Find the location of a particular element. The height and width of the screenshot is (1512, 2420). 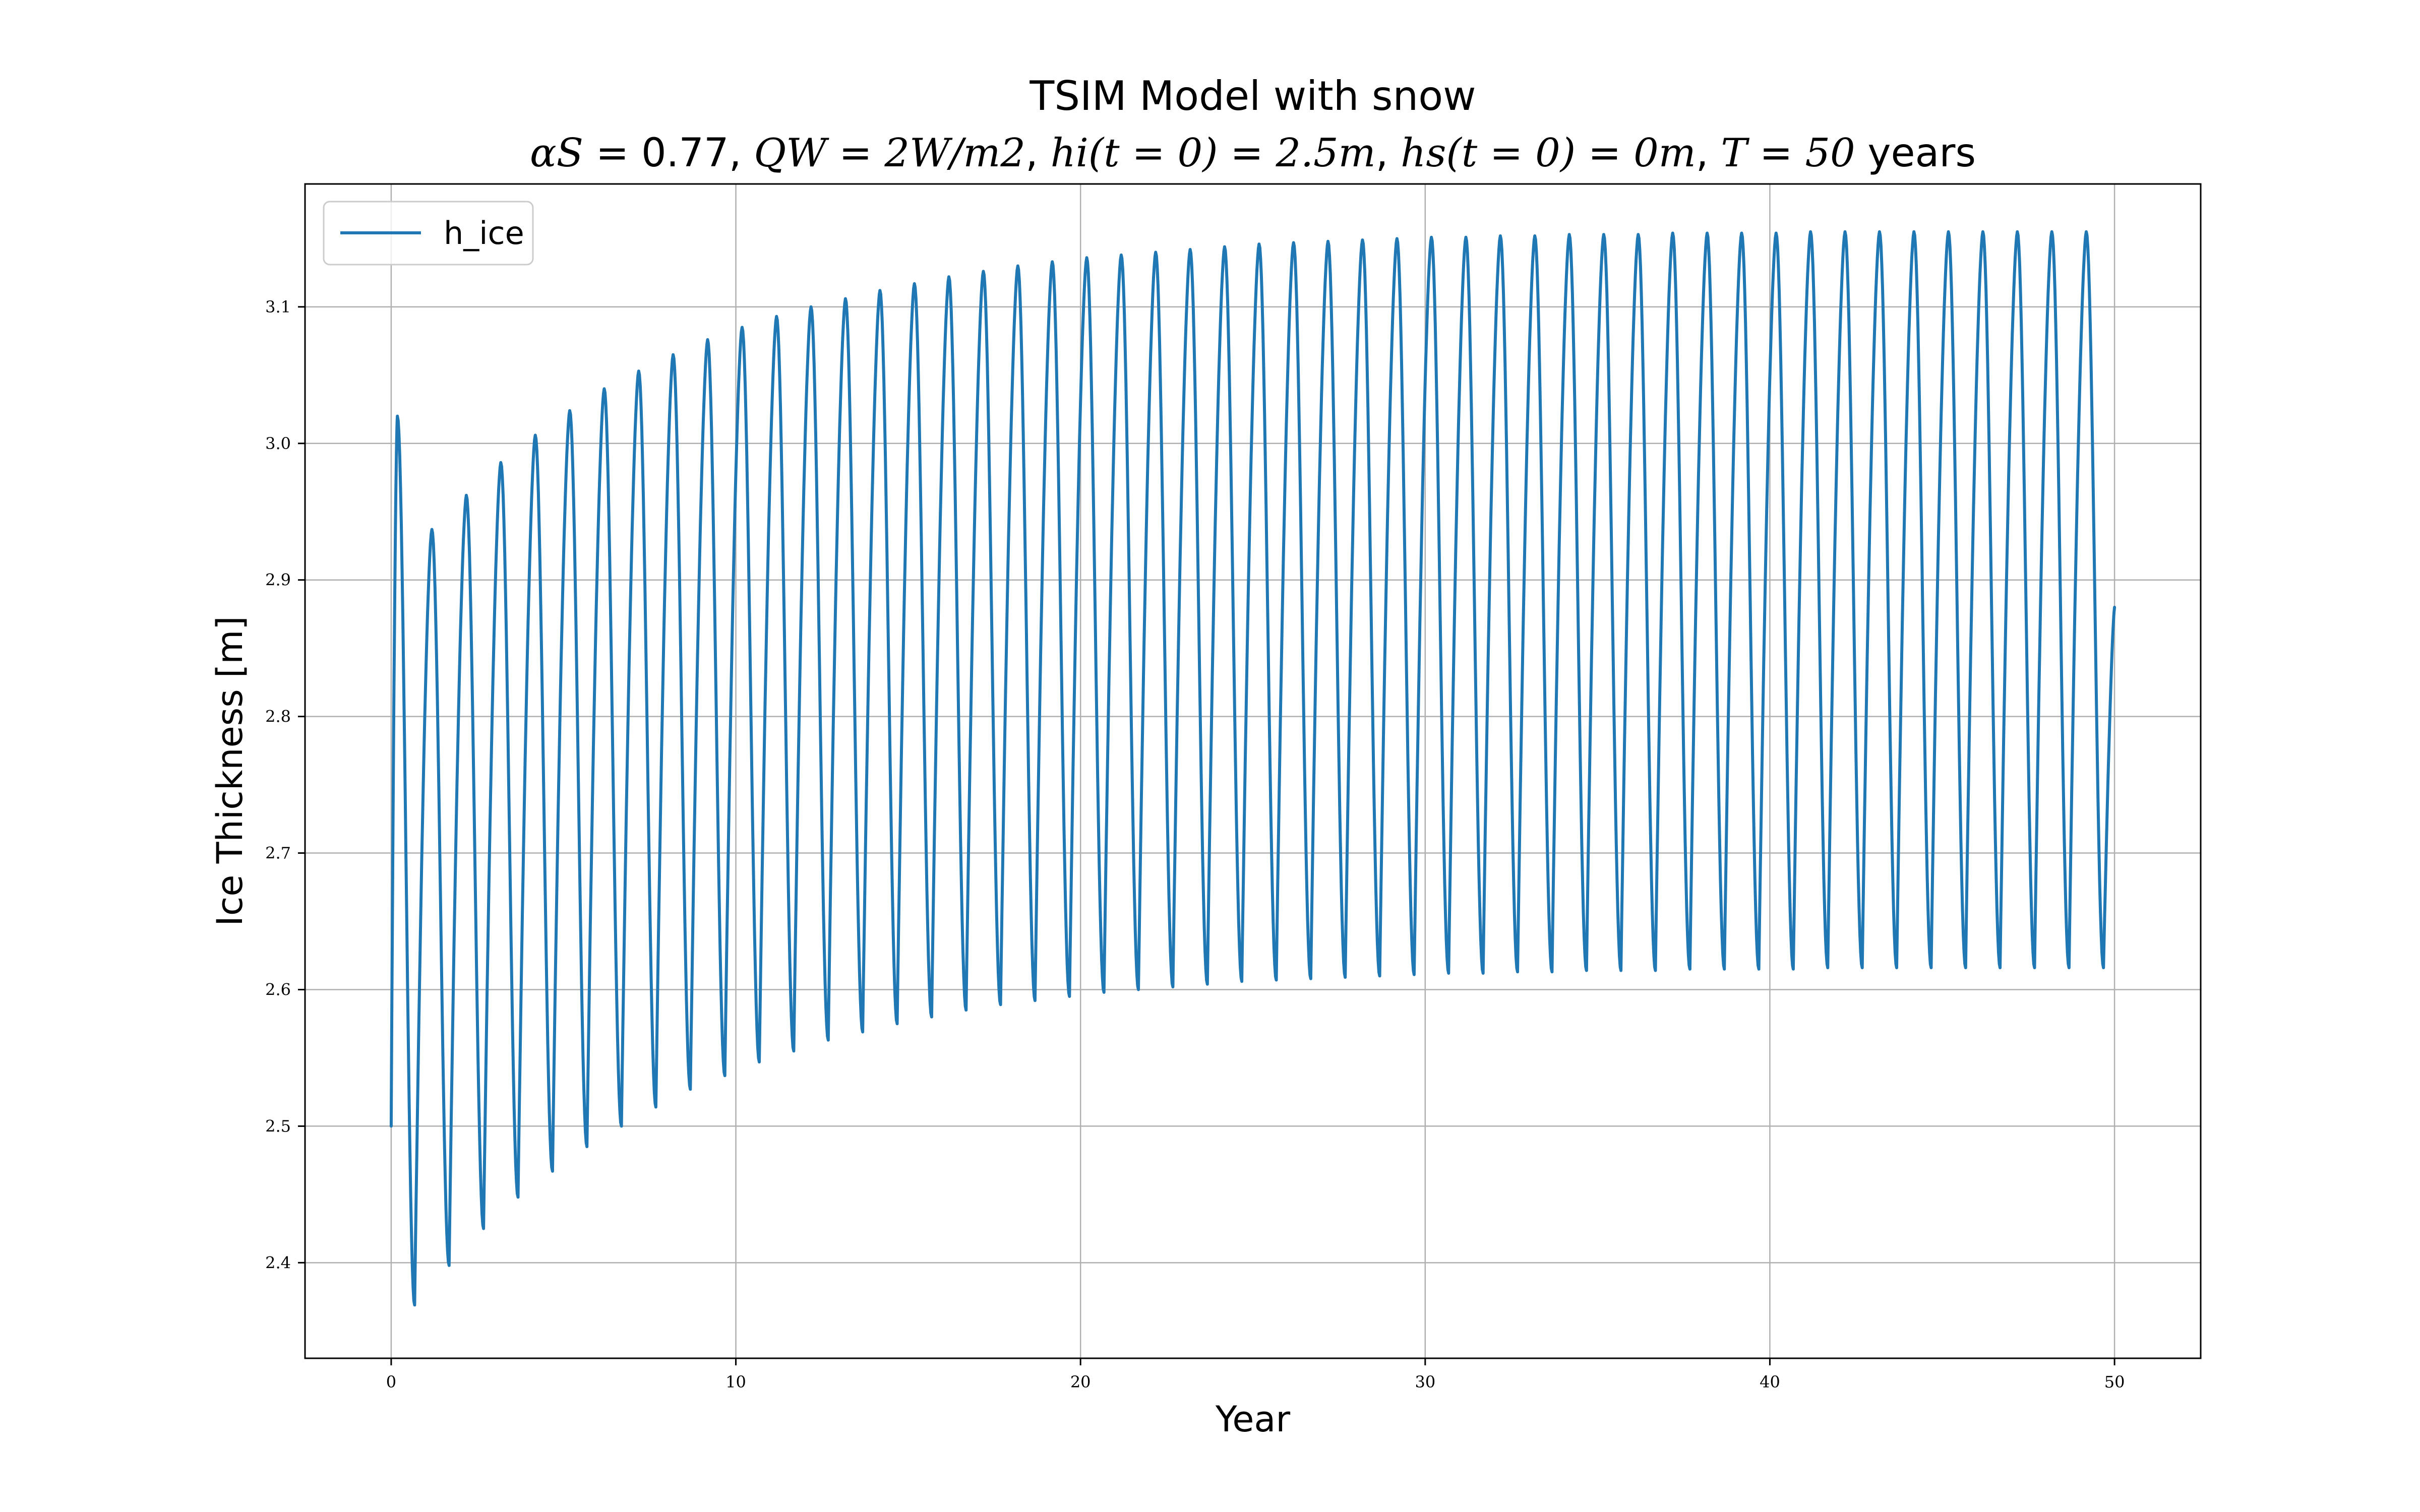

y-tick-label: 3.1 is located at coordinates (278, 307).